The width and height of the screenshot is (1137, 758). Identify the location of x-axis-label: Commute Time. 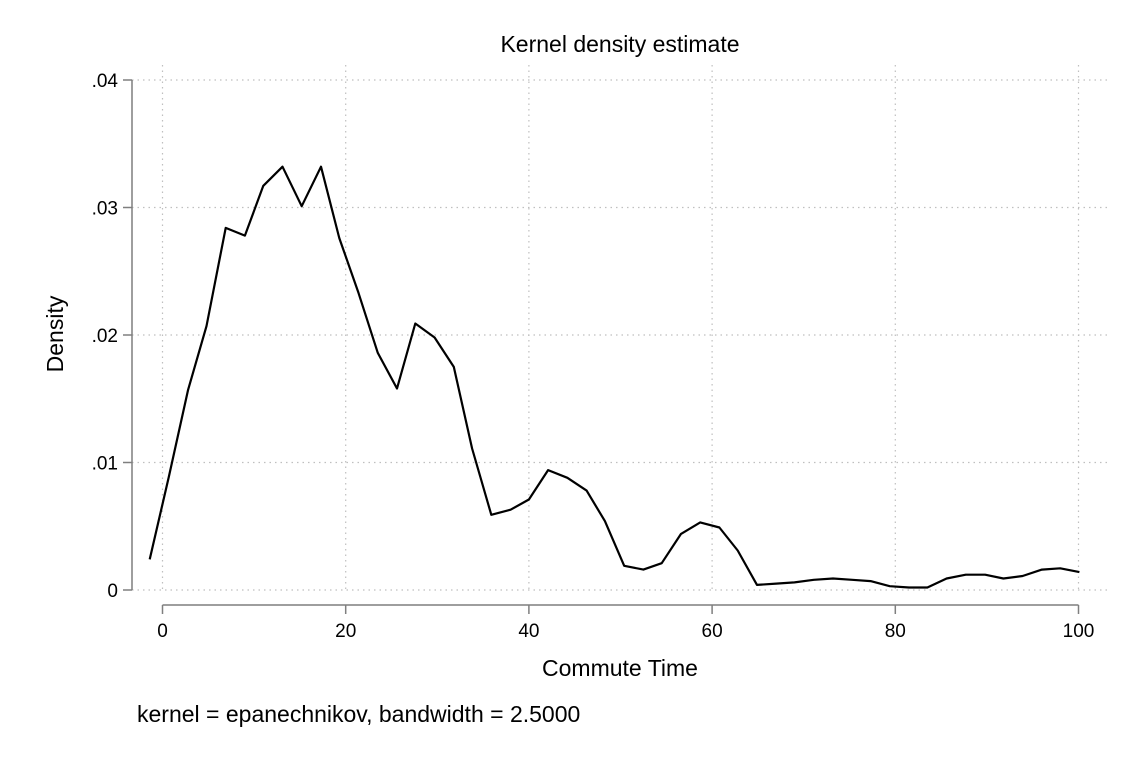
(620, 668).